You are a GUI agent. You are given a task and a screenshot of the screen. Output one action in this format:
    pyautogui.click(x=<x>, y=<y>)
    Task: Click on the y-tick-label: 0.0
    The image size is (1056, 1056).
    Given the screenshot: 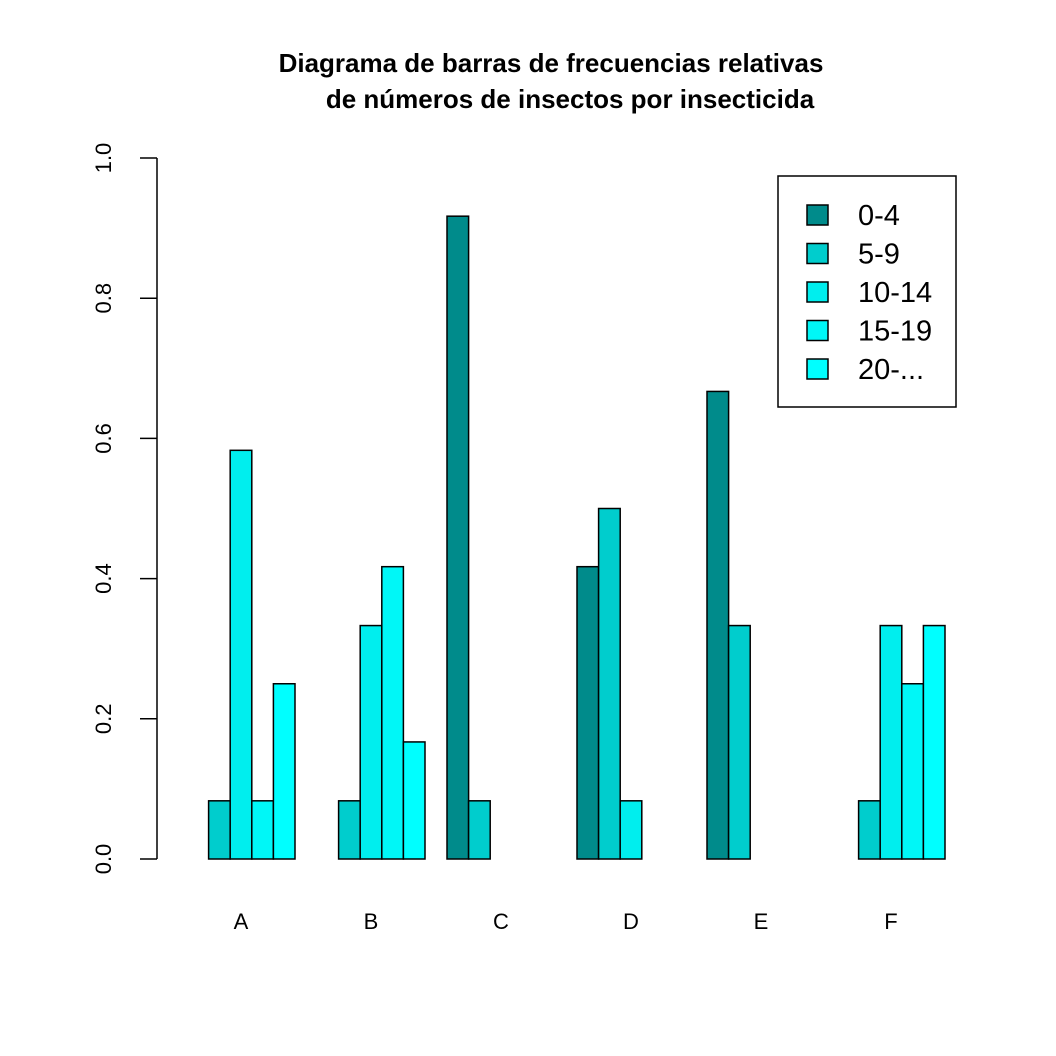 What is the action you would take?
    pyautogui.click(x=103, y=859)
    